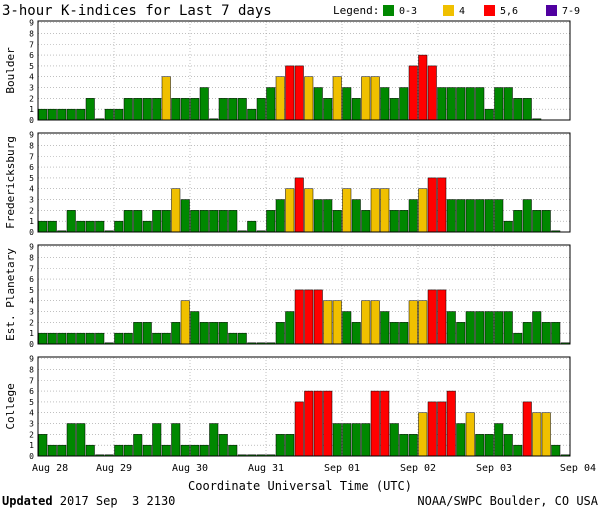 The image size is (600, 510). Describe the element at coordinates (31, 189) in the screenshot. I see `y-tick-label: 4` at that location.